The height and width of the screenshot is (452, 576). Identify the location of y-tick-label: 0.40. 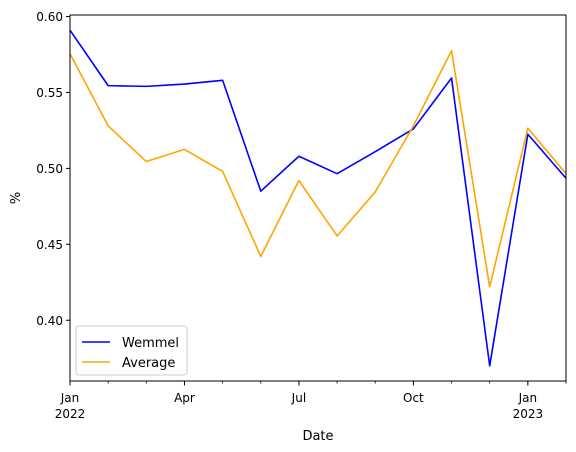
(49, 321).